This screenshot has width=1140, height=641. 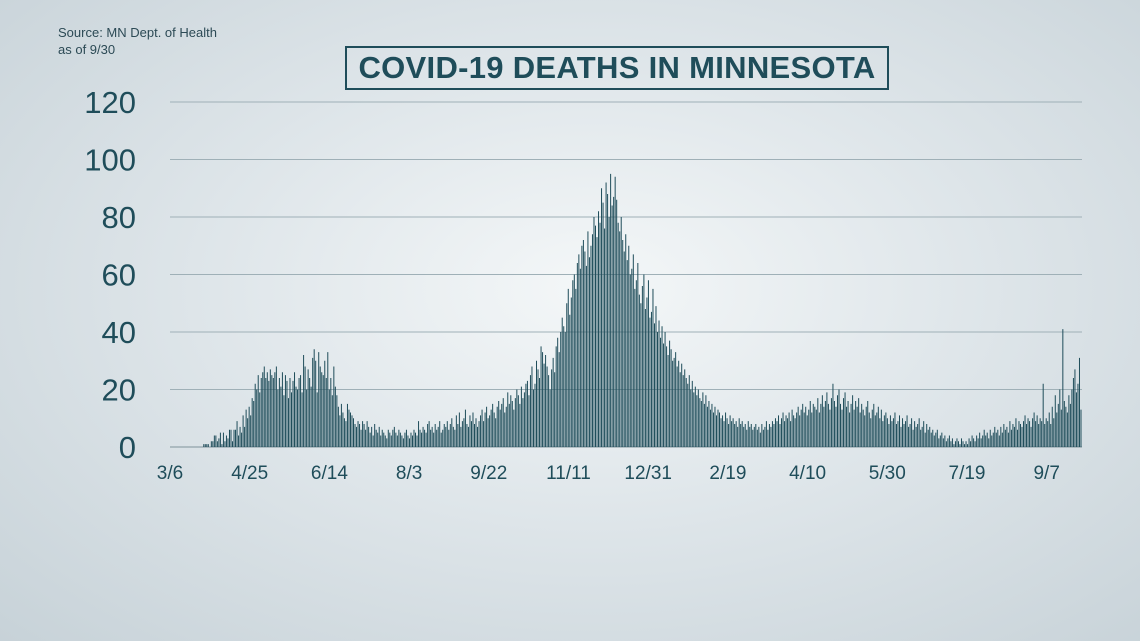 I want to click on y-axis-ticks: 0 20 40 60 80 100 120, so click(x=110, y=275).